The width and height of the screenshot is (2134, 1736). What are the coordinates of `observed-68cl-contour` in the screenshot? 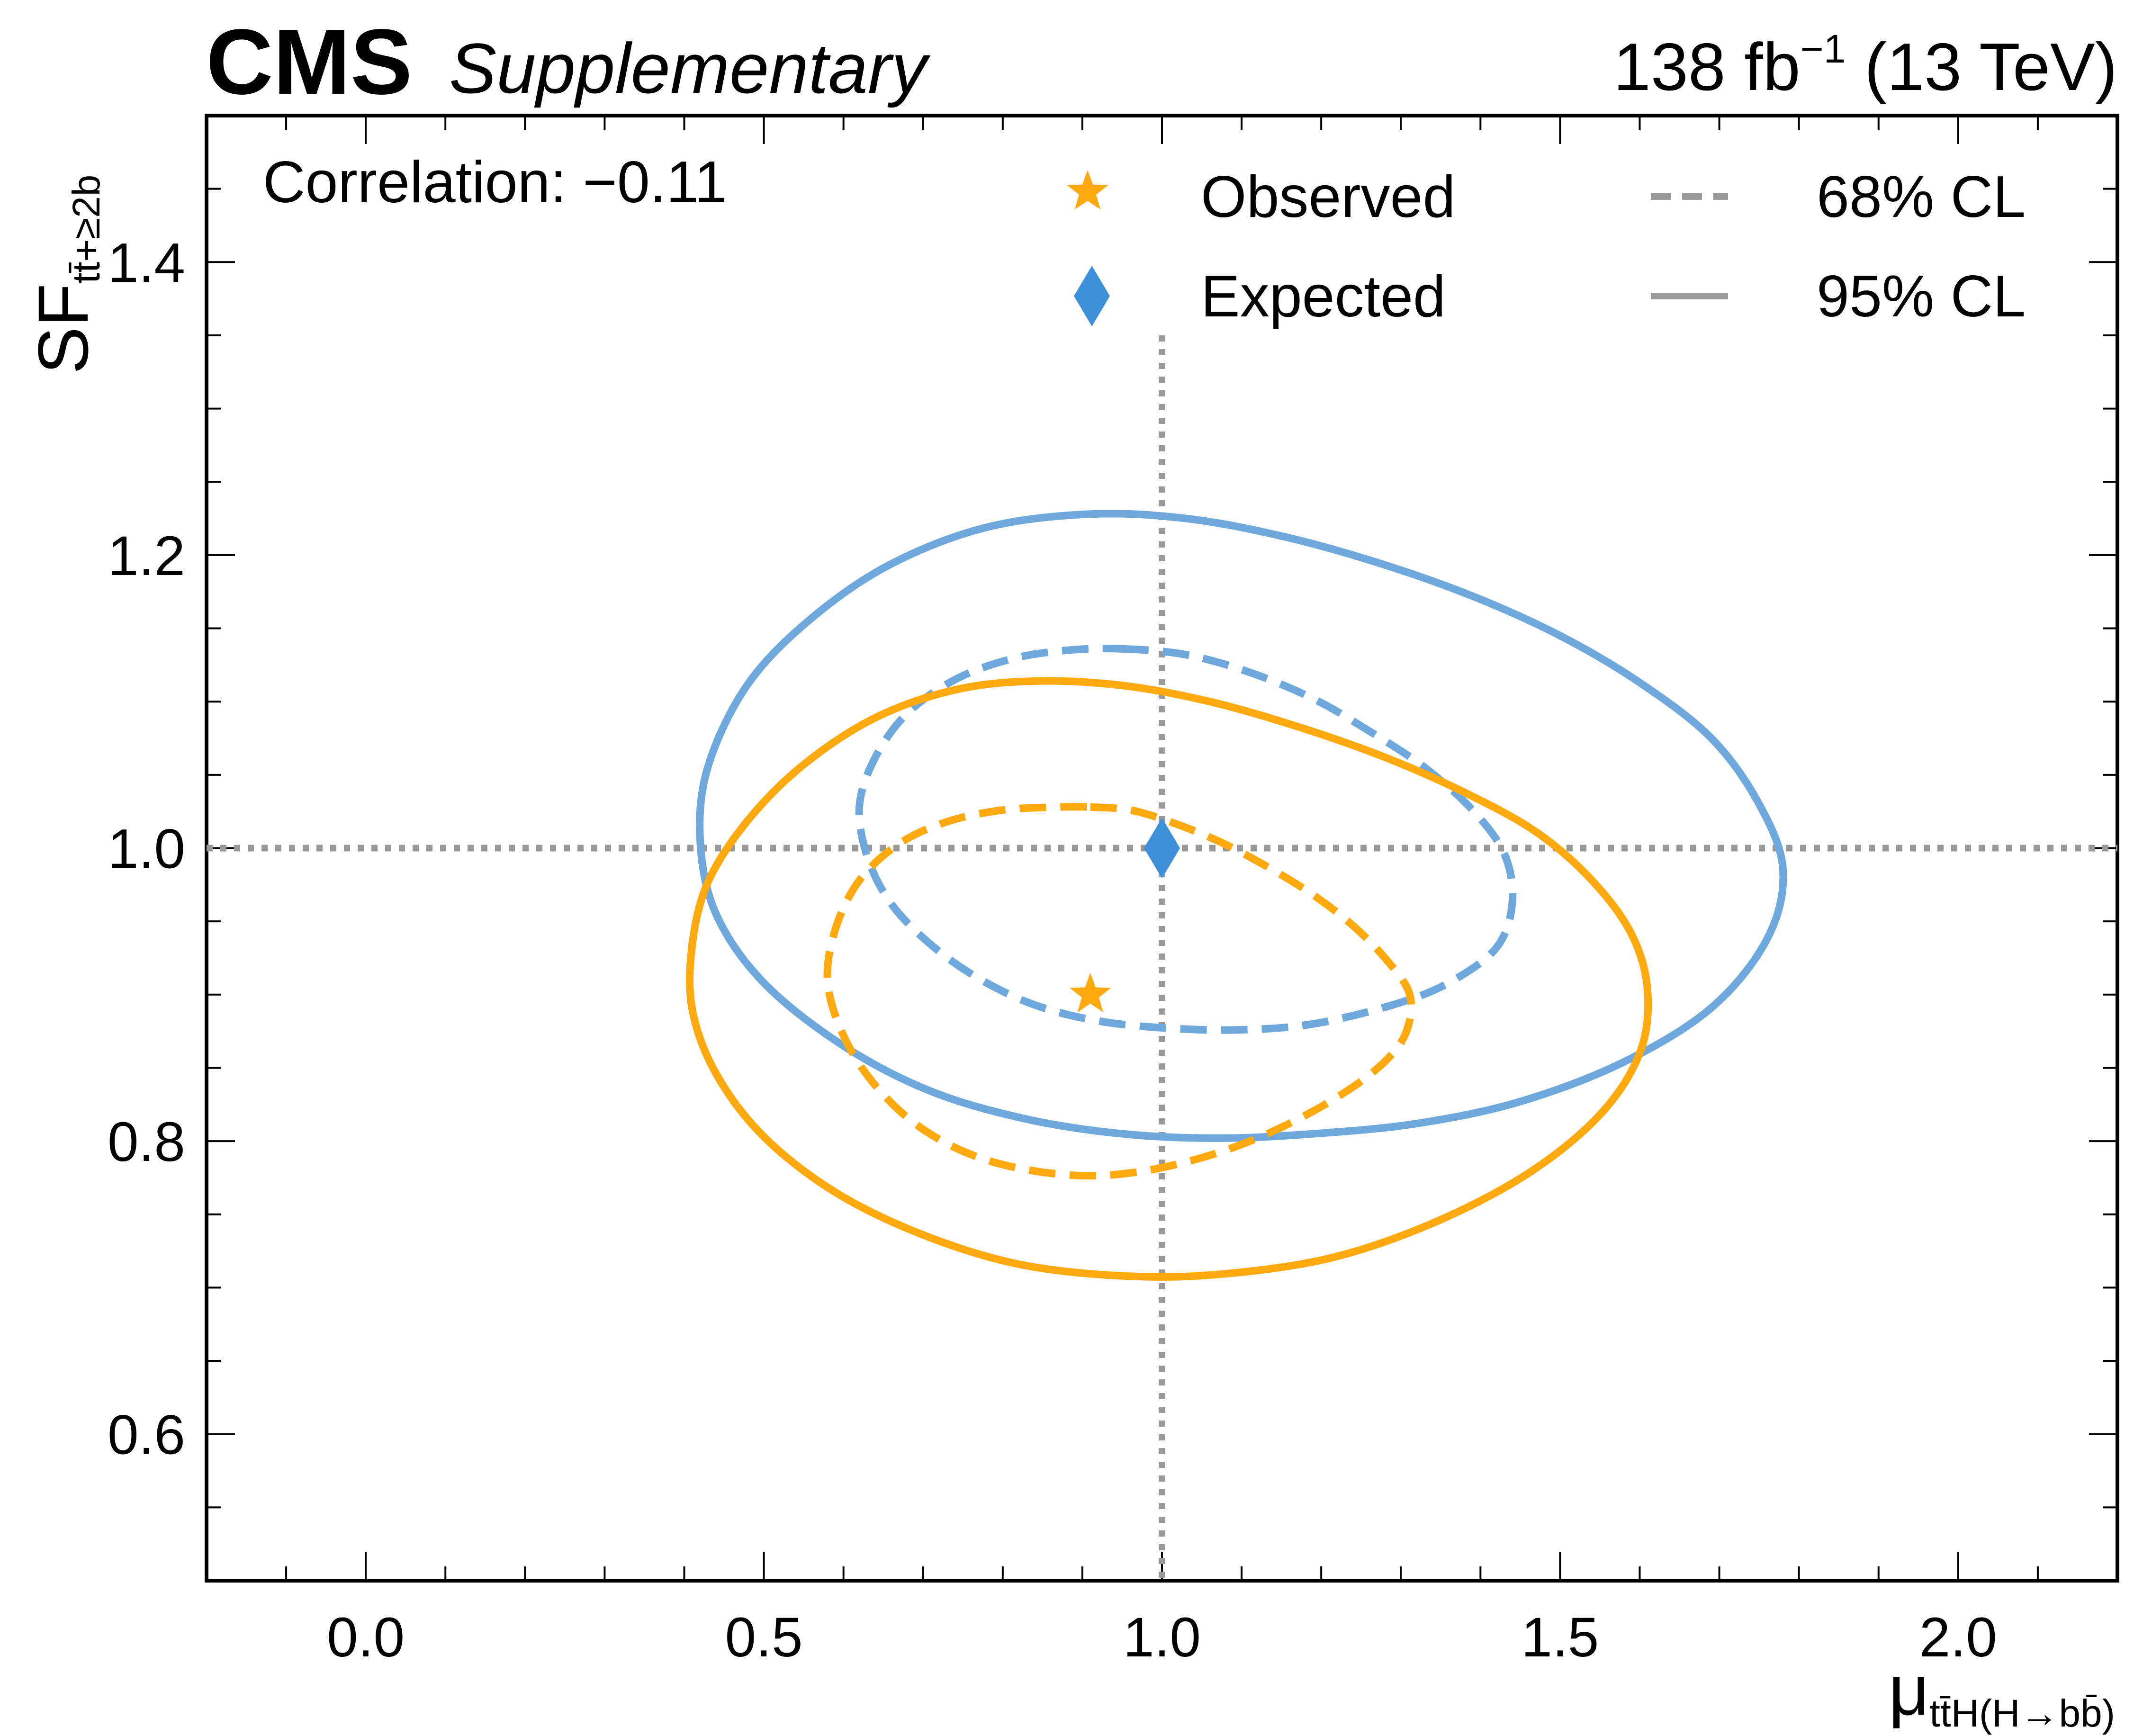 It's located at (1119, 991).